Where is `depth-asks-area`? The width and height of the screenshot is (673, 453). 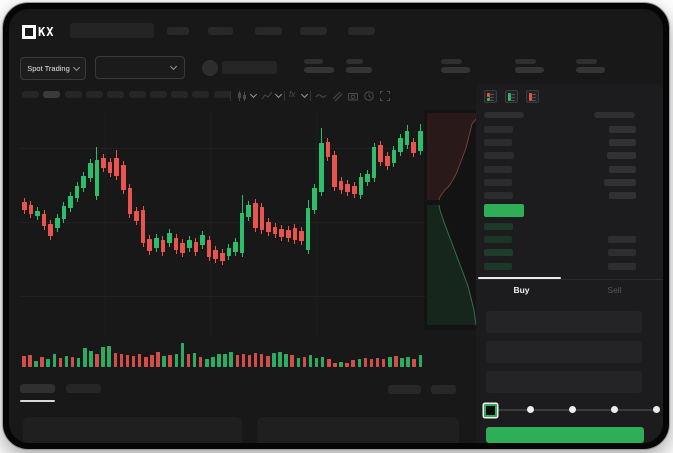
depth-asks-area is located at coordinates (452, 156).